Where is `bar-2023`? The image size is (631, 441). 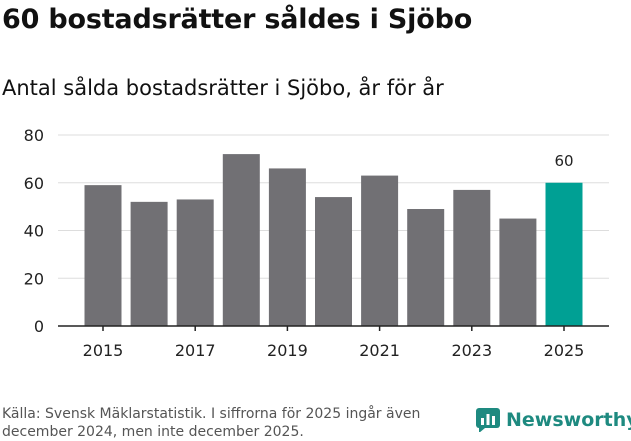 bar-2023 is located at coordinates (472, 257).